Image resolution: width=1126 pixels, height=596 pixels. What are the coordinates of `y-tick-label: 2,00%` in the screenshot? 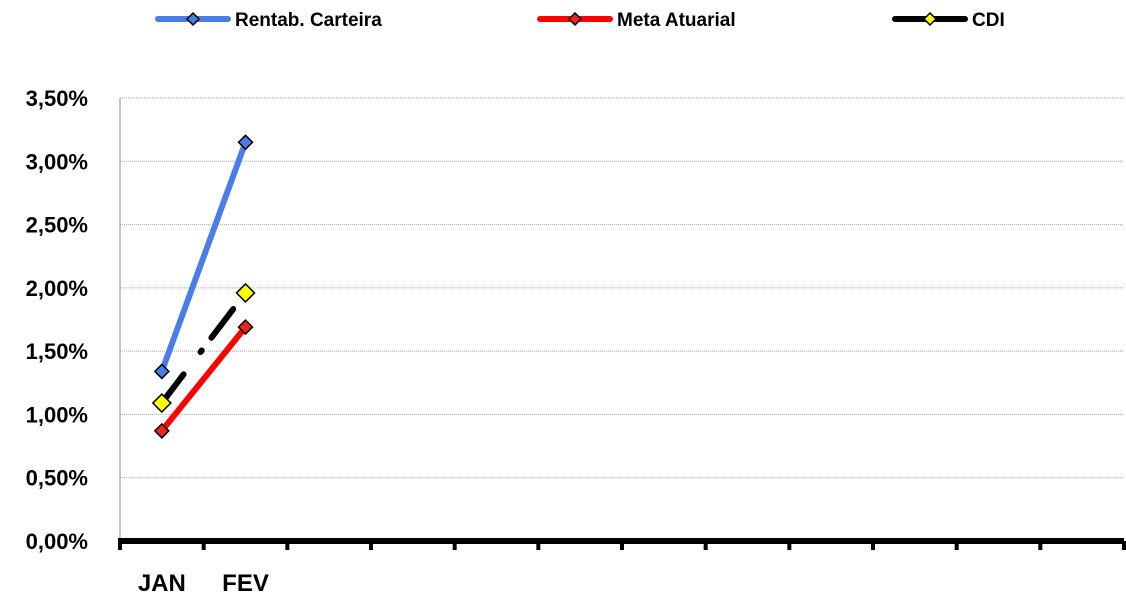 It's located at (57, 288).